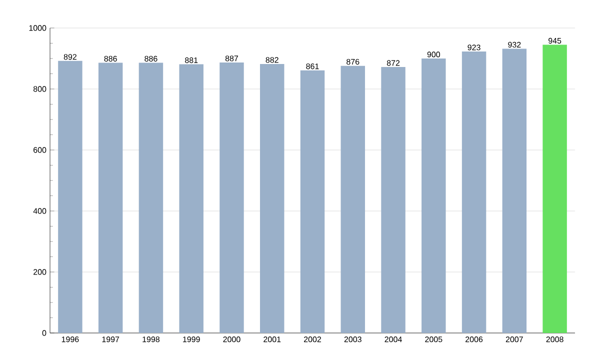  I want to click on x-tick-label: 2008, so click(555, 339).